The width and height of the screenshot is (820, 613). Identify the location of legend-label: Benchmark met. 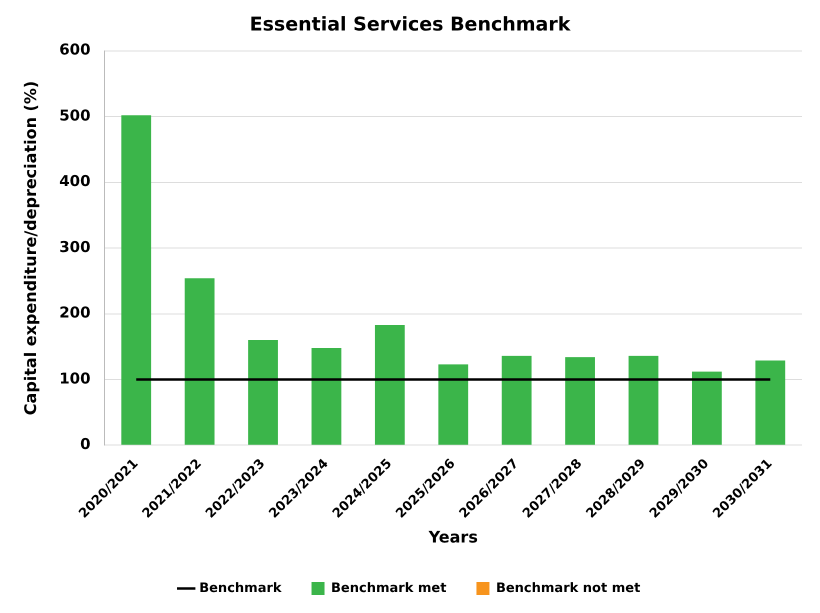
(388, 588).